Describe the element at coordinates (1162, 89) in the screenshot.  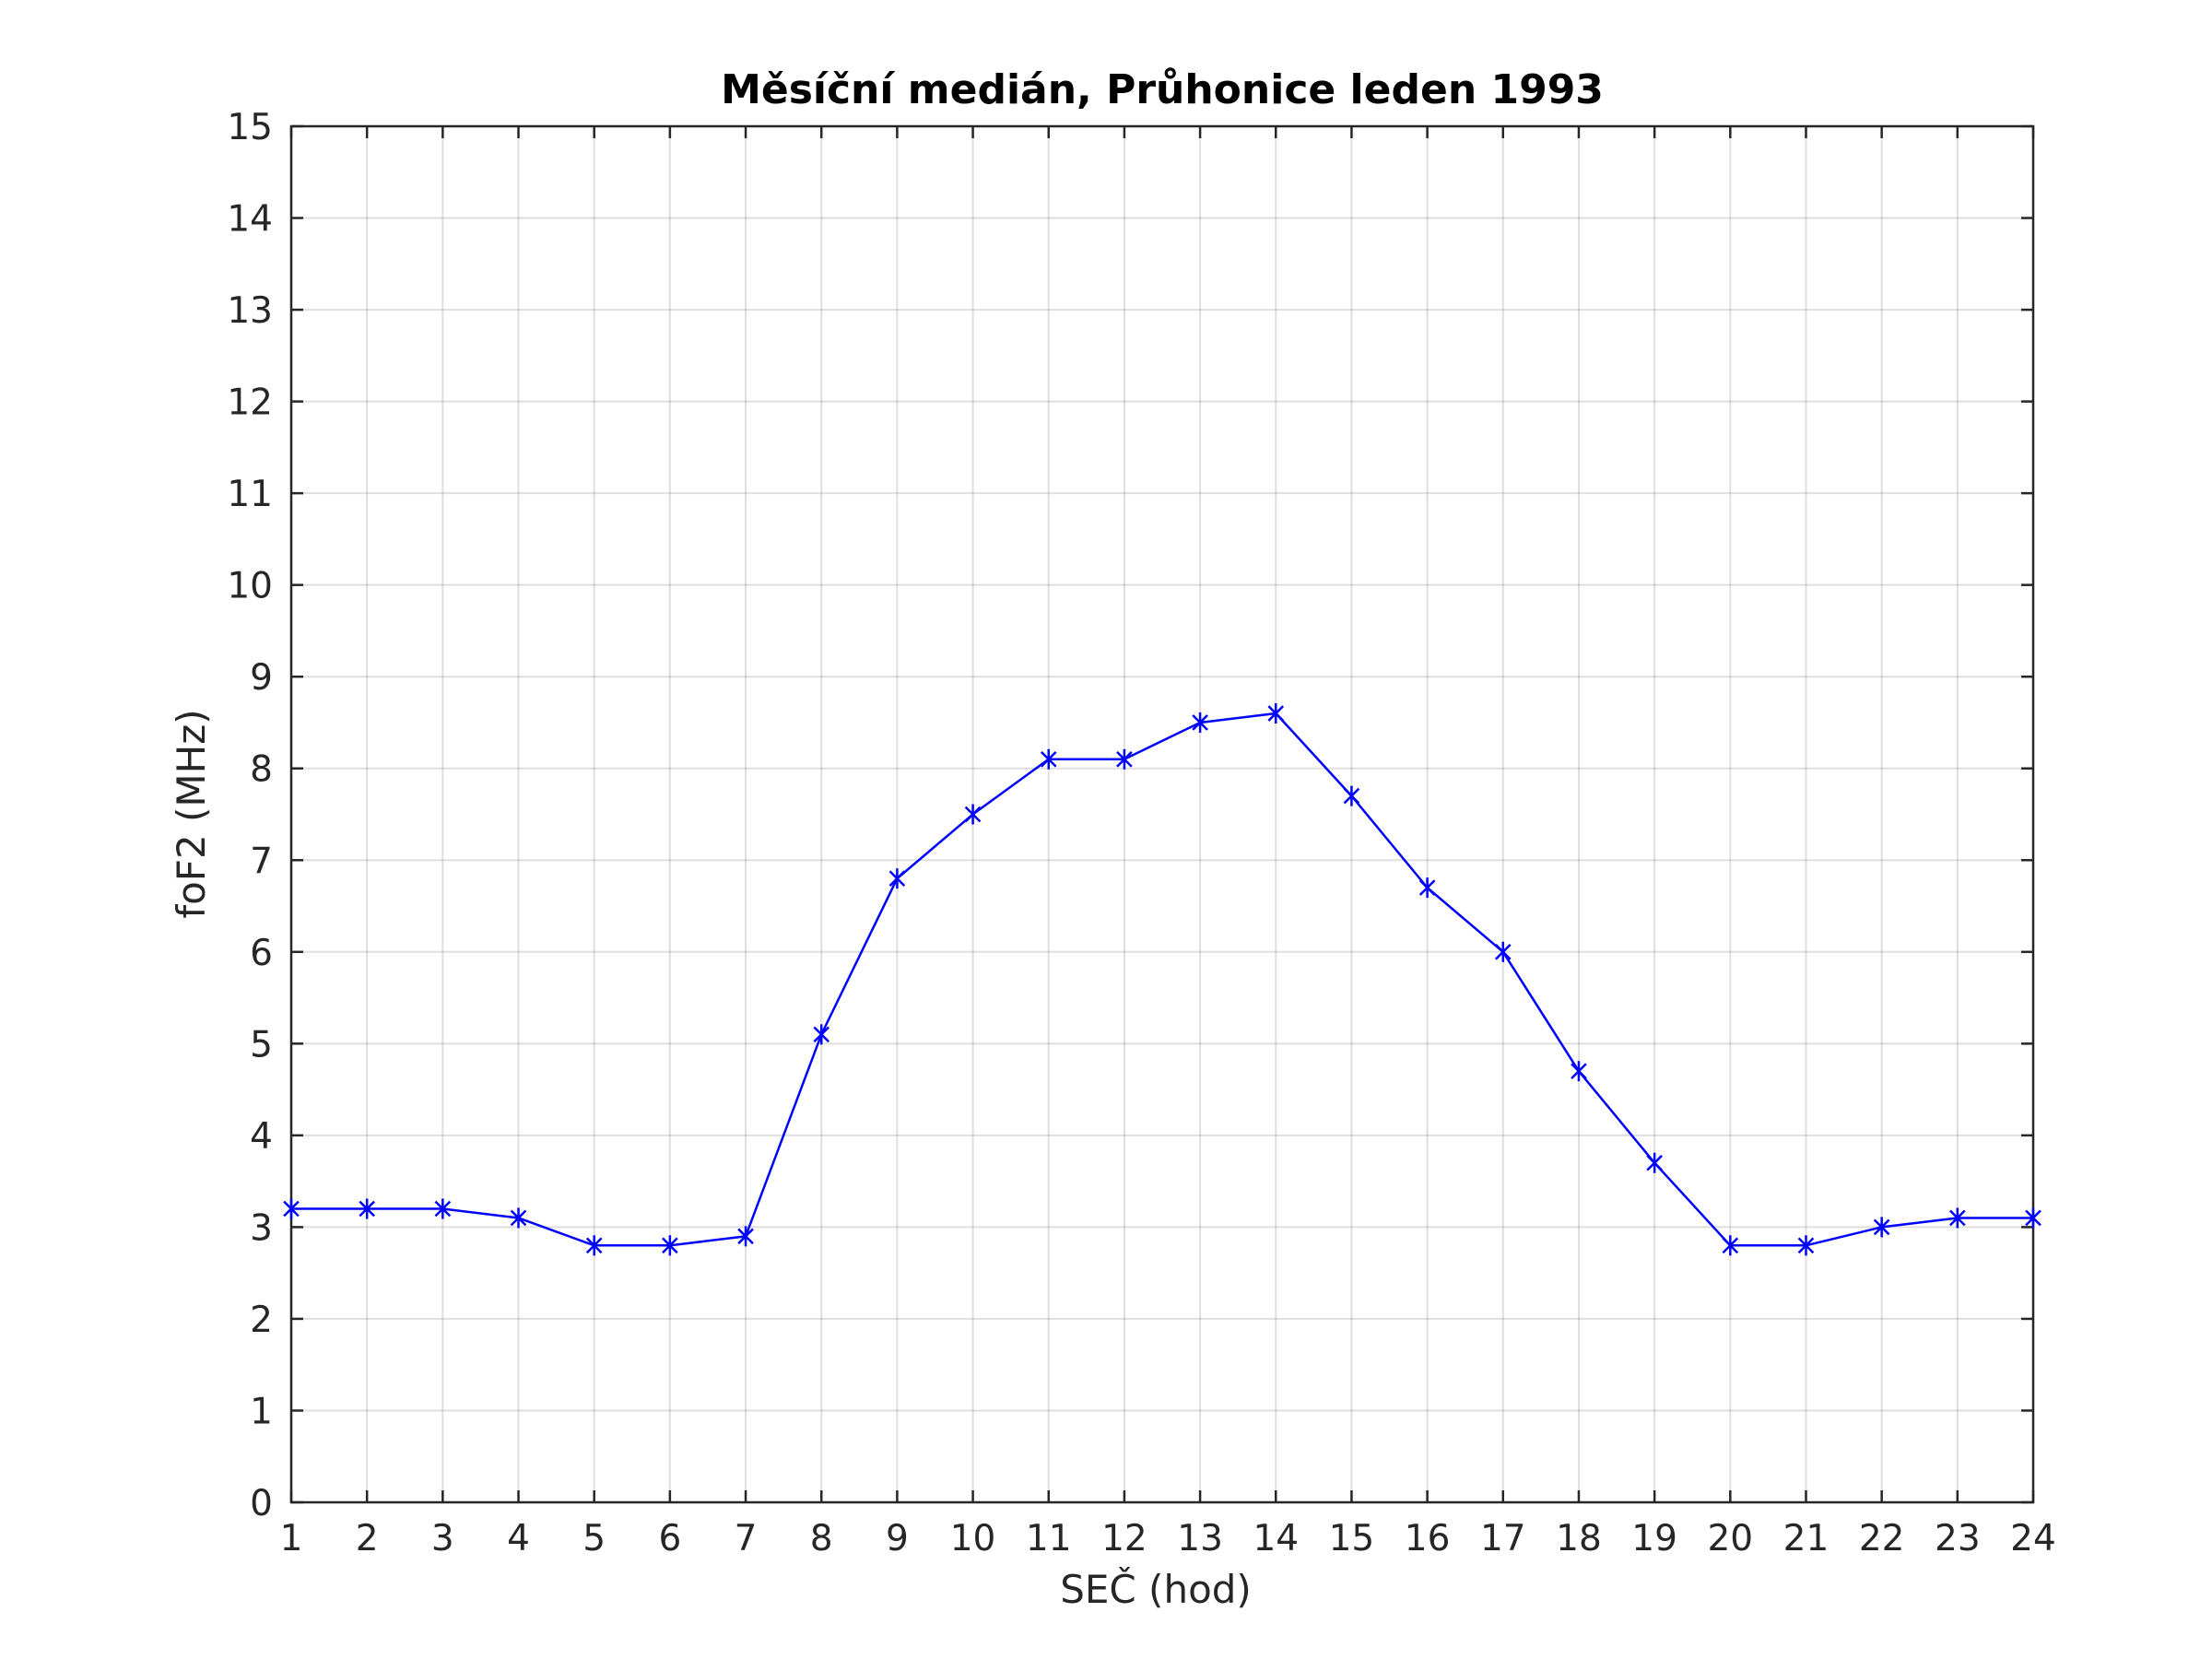
I see `chart-title: Měsíční medián, Průhonice leden 1993` at that location.